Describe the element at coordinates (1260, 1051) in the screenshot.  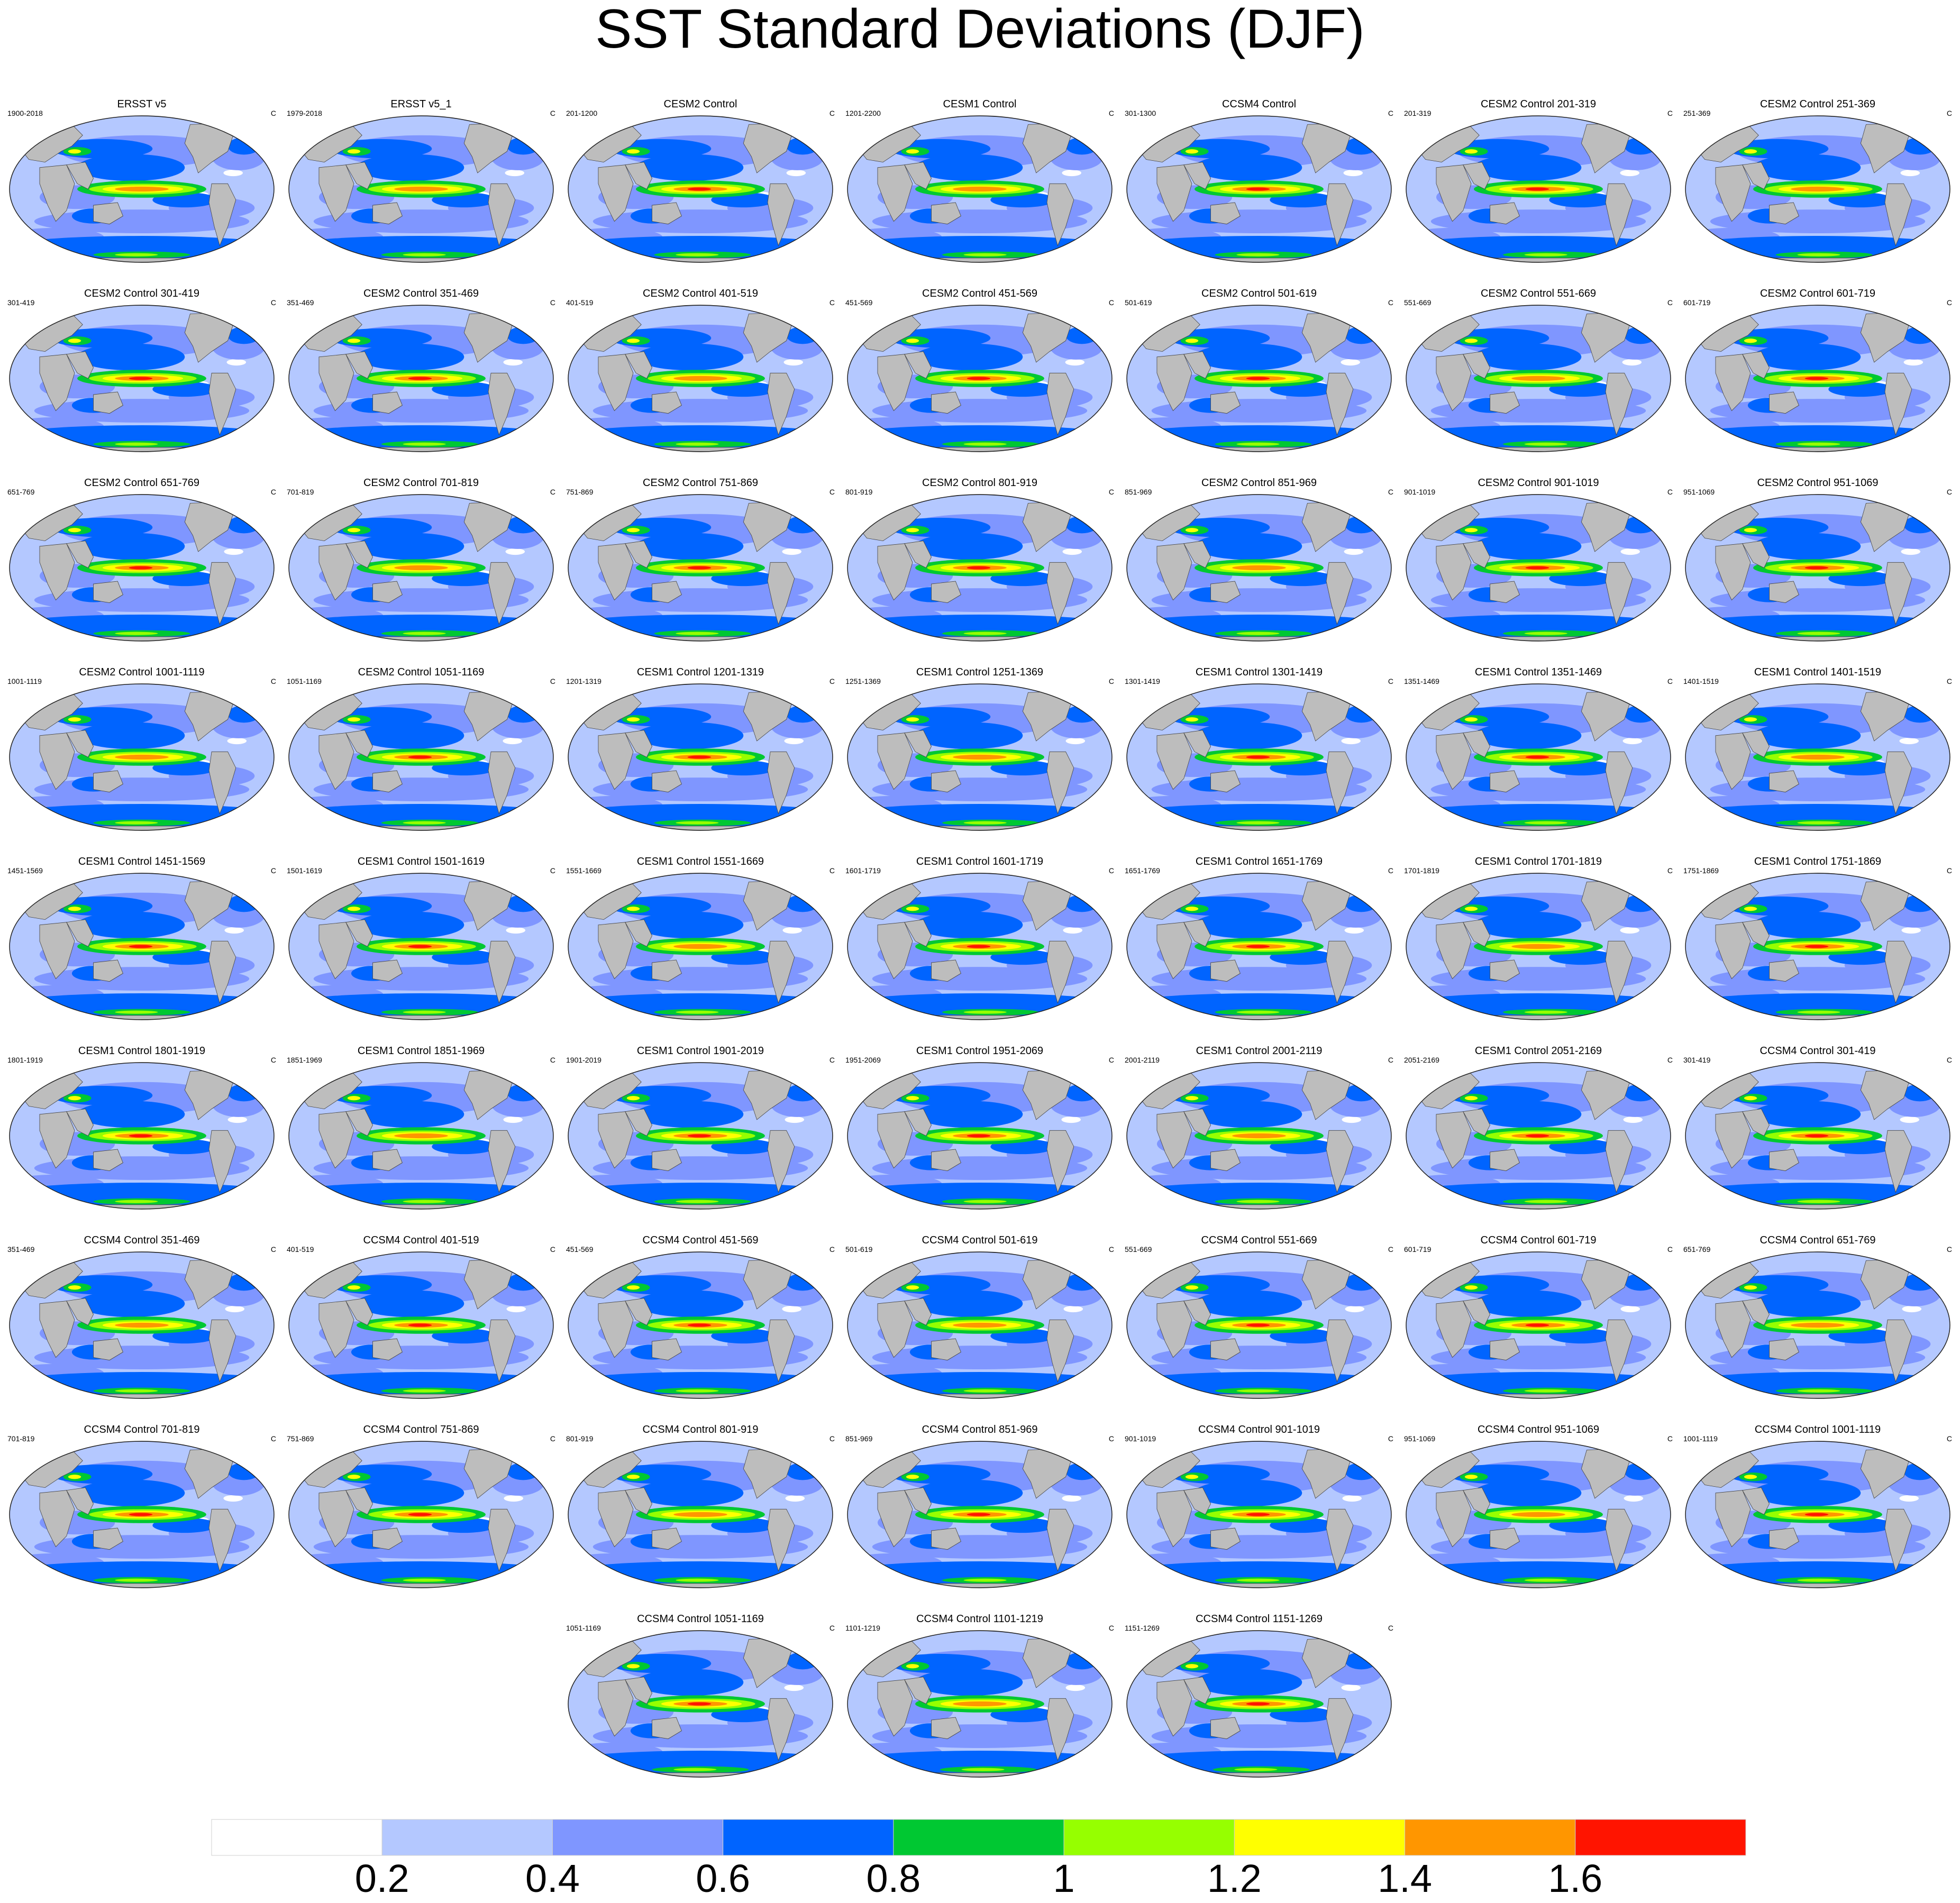
I see `panel-title: CESM1 Control 2001-2119` at that location.